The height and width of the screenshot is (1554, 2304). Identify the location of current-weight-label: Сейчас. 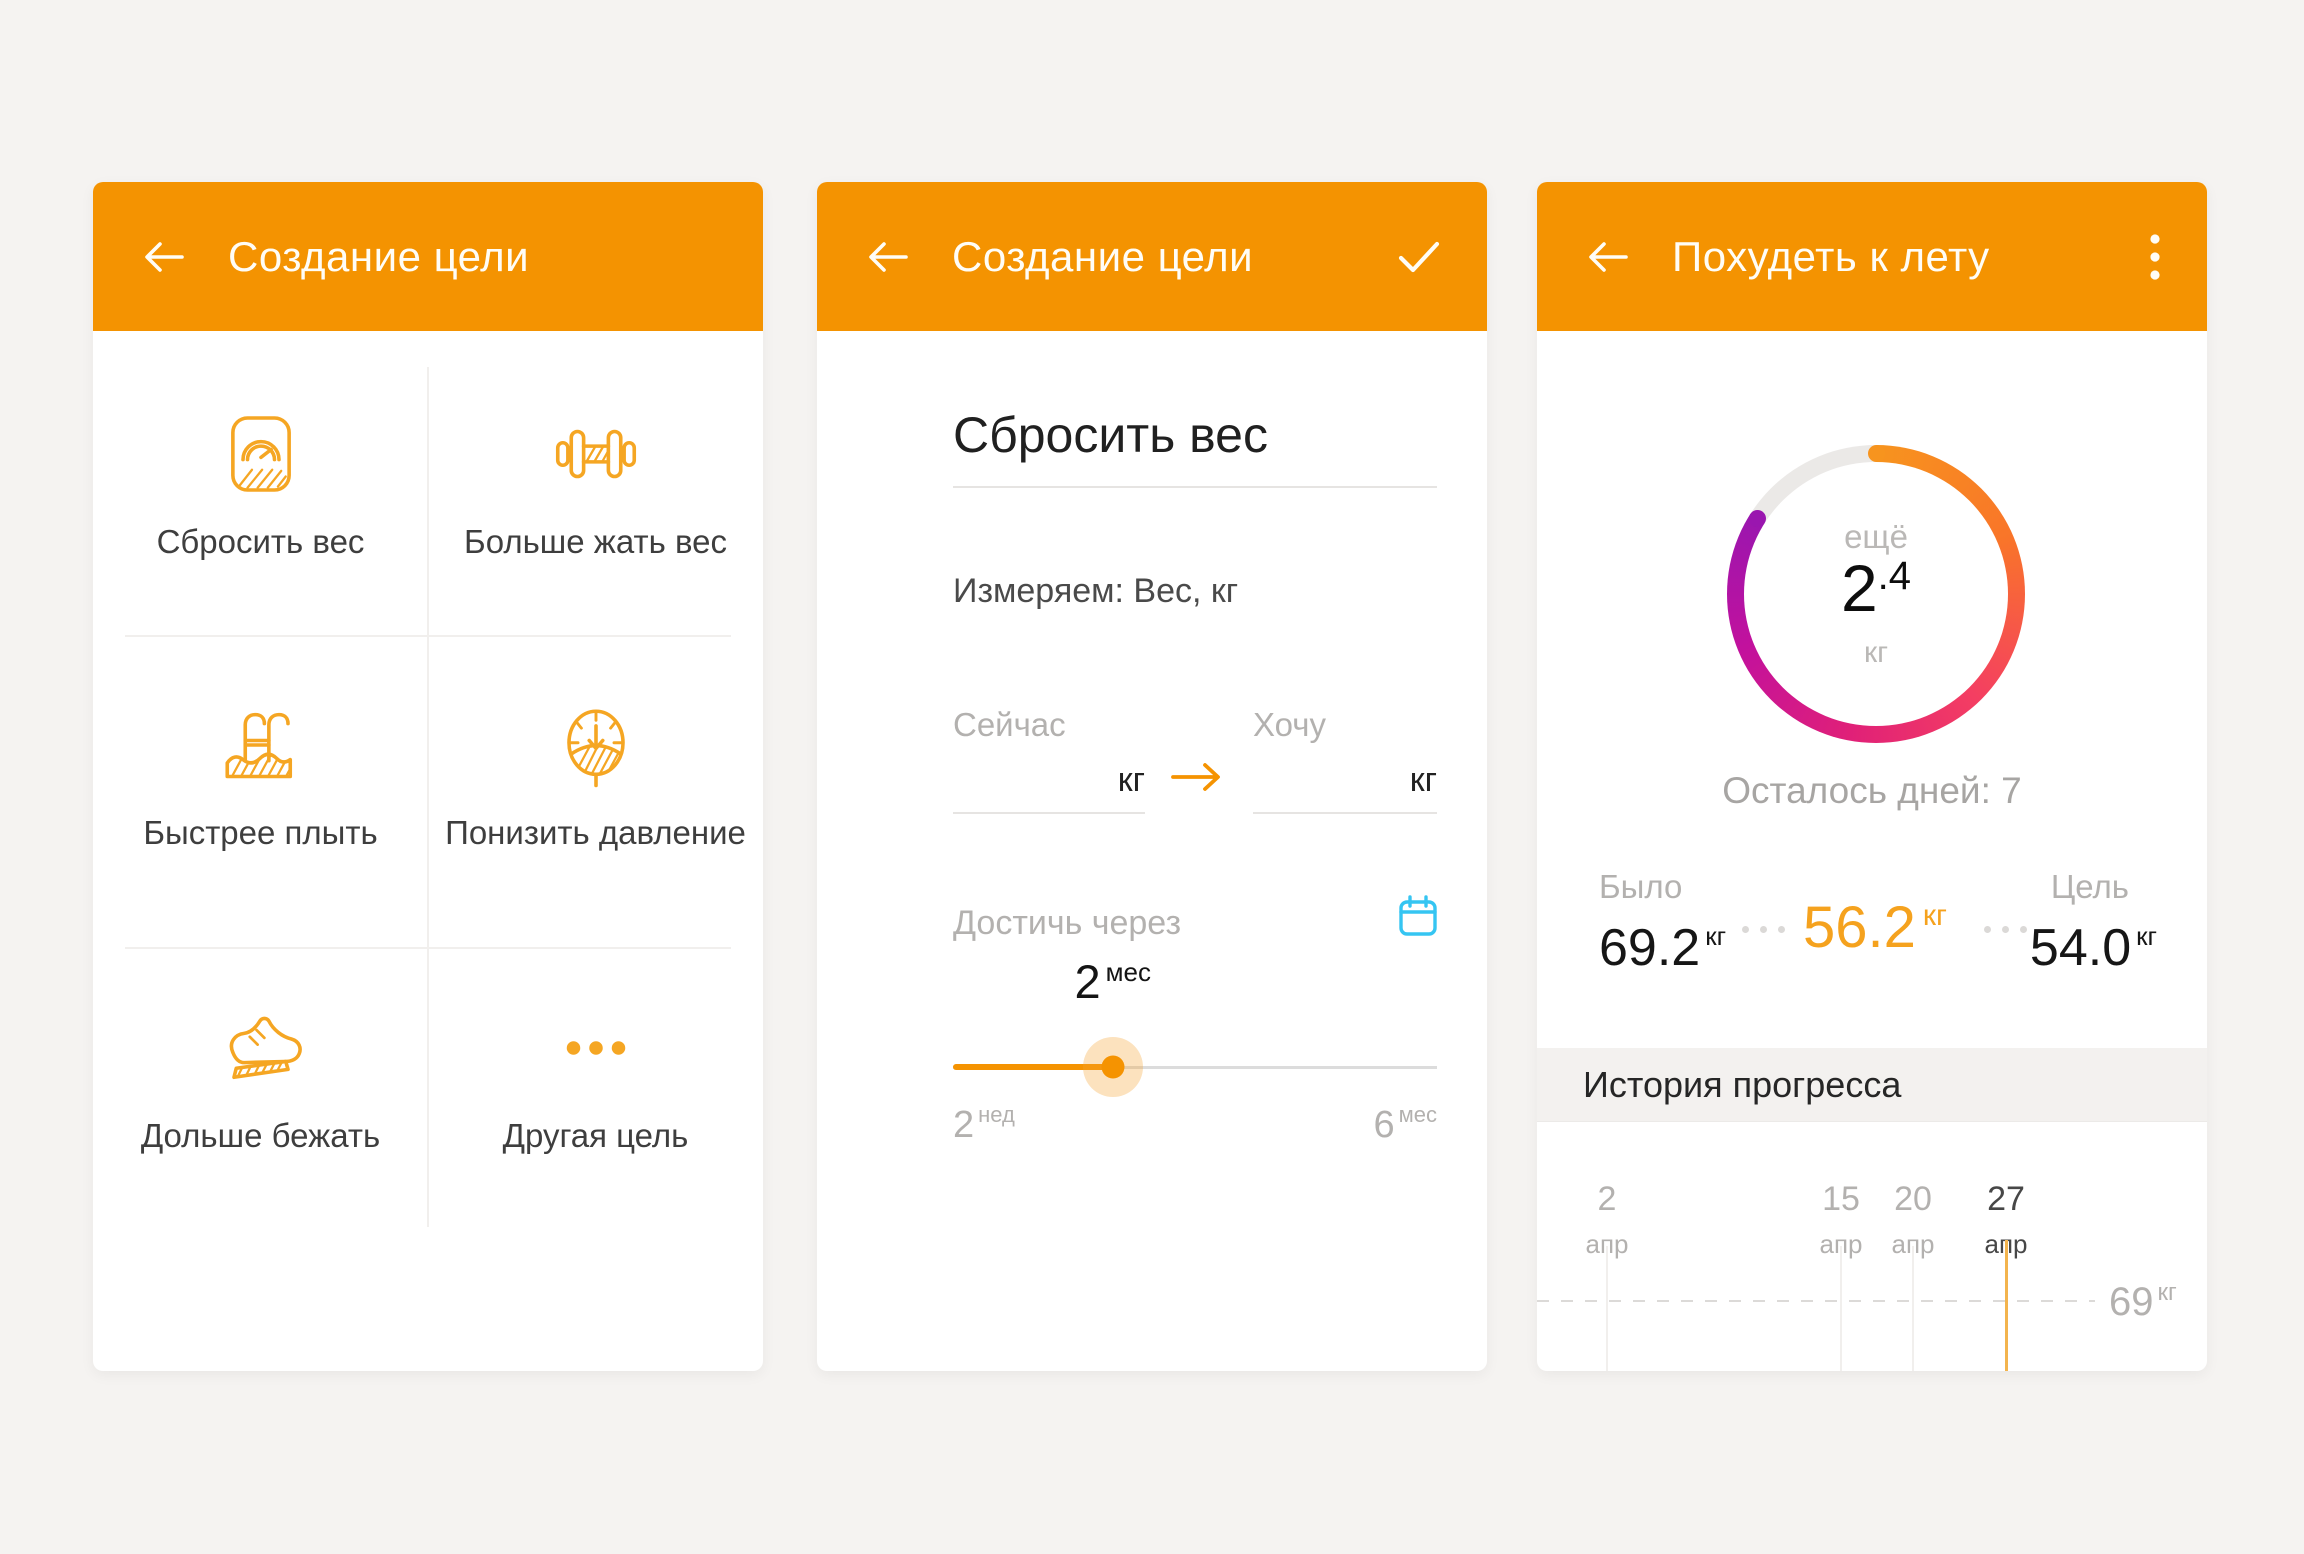
(1009, 724).